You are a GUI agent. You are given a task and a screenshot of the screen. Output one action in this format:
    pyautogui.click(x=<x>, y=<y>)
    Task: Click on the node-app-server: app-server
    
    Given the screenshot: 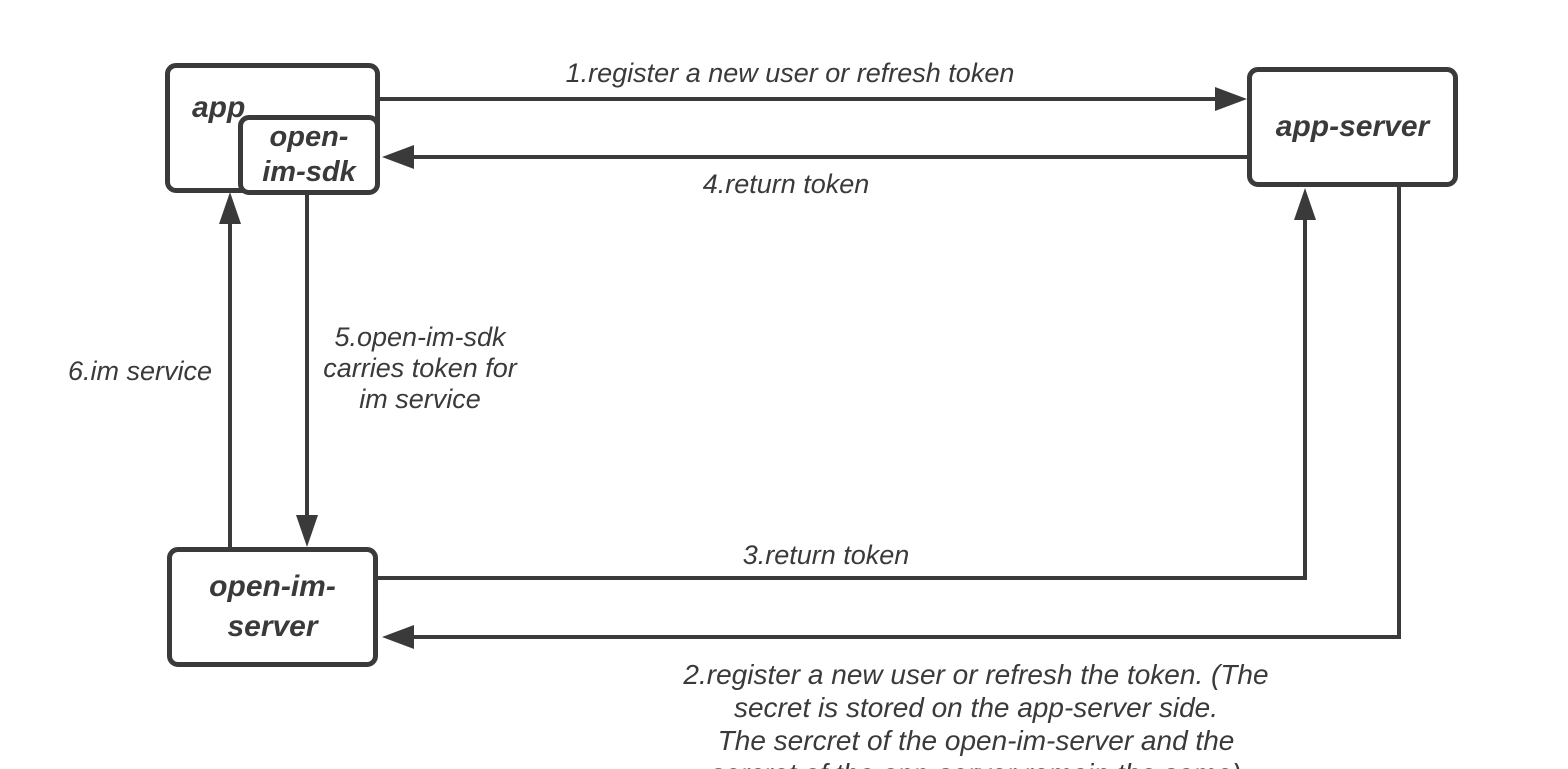 What is the action you would take?
    pyautogui.click(x=1352, y=127)
    